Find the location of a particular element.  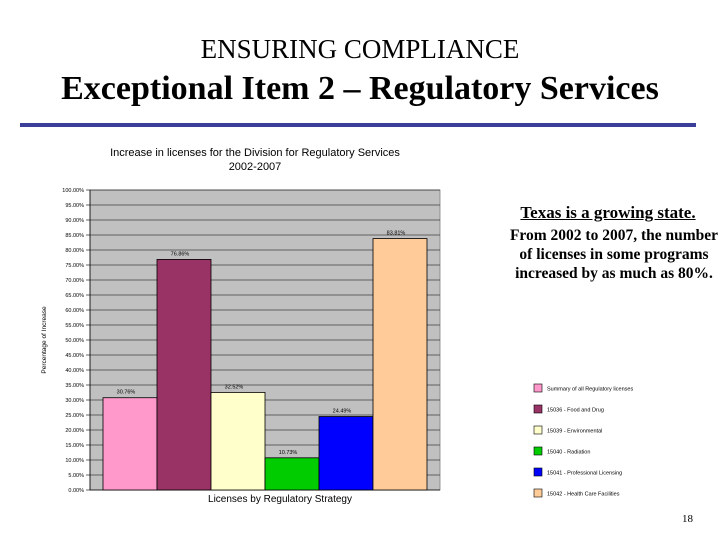

y-tick-label: 75.00% is located at coordinates (74, 266).